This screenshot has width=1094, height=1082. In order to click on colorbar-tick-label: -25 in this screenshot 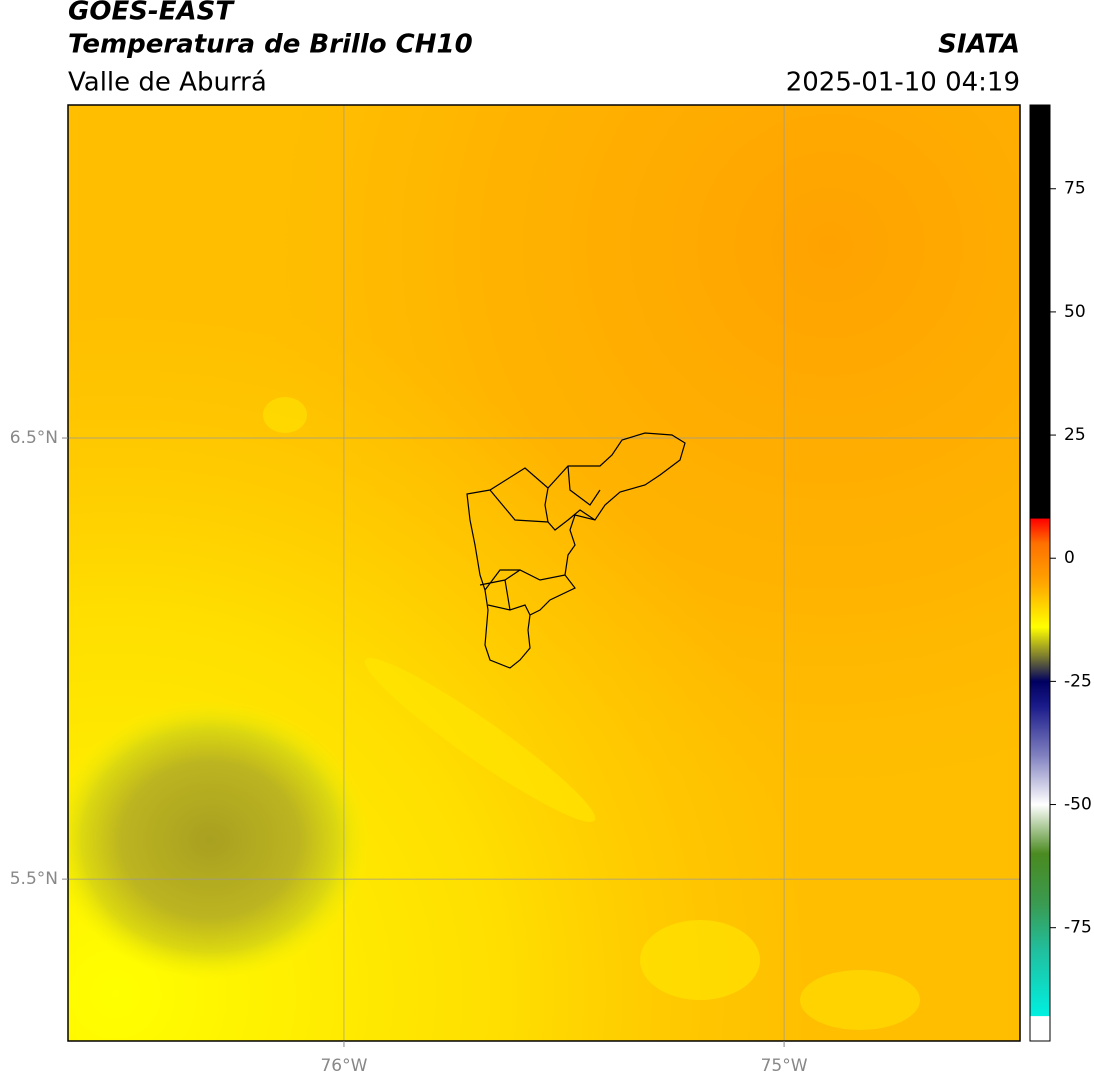, I will do `click(1078, 681)`.